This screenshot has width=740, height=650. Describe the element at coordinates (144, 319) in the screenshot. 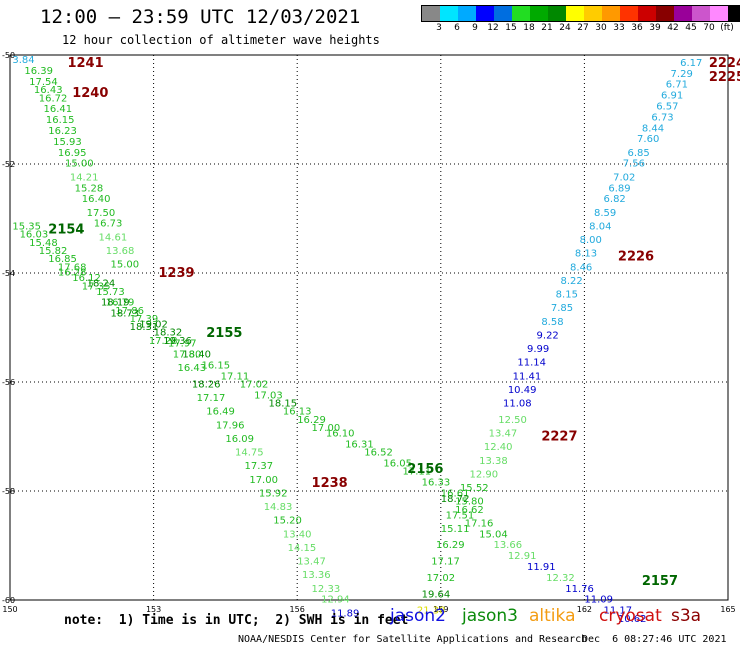

I see `wave-height-value: 17.39` at that location.